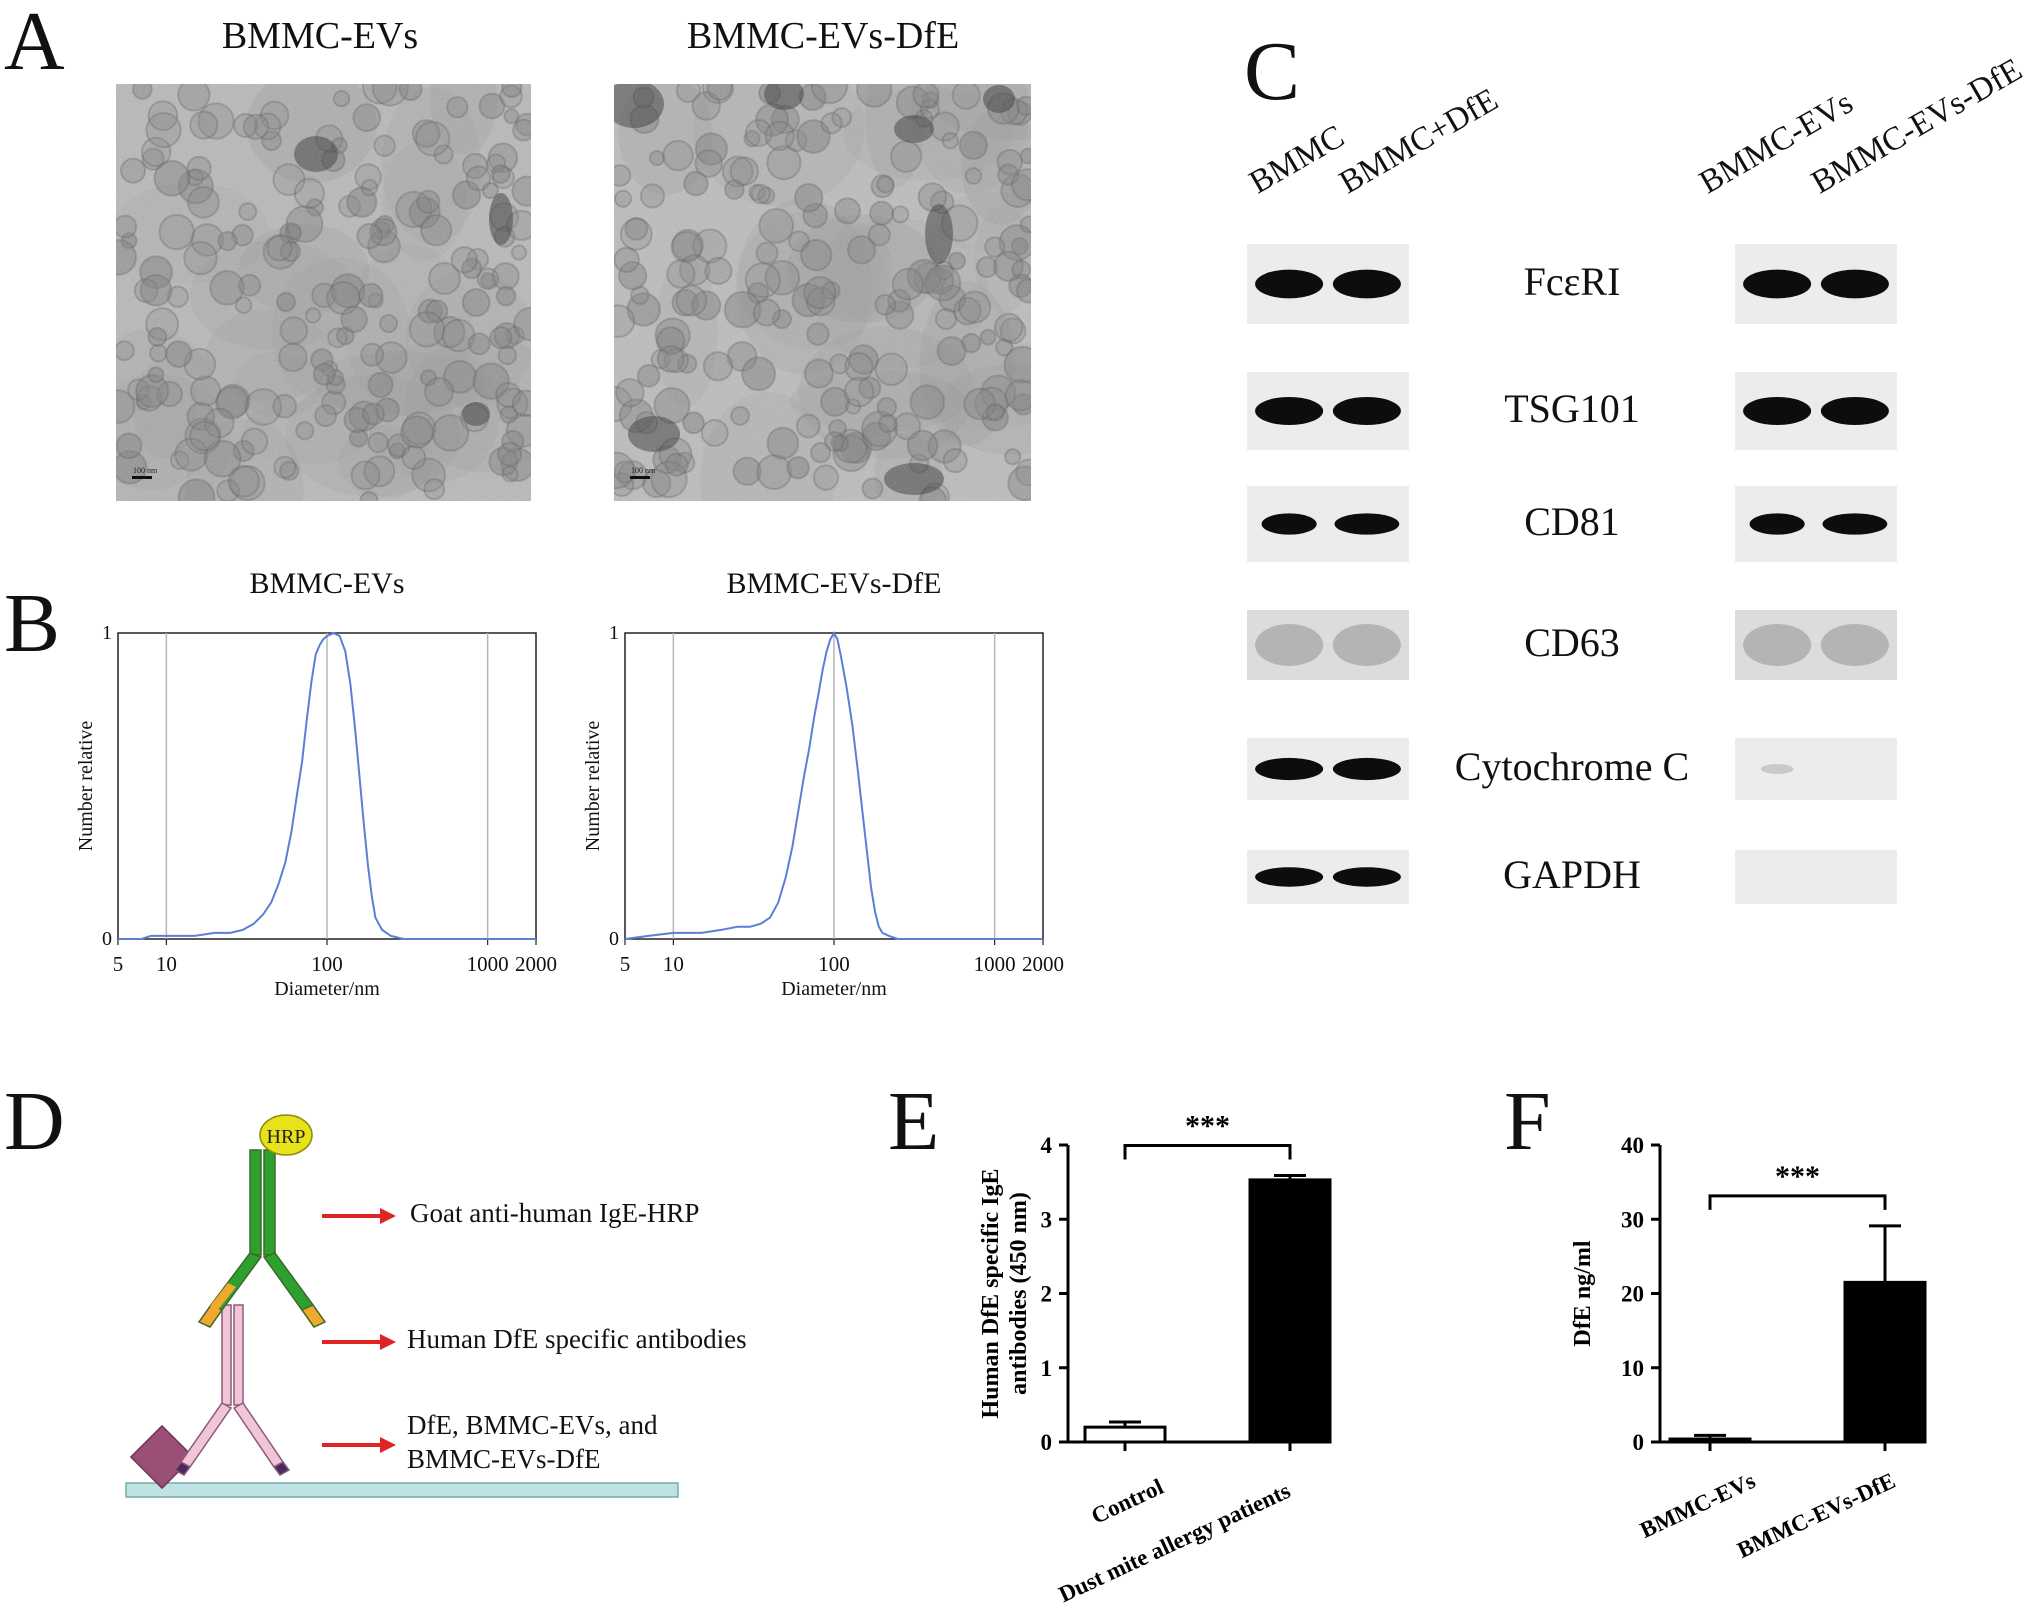  What do you see at coordinates (1583, 1293) in the screenshot?
I see `y-axis-label-line-1: DfE ng/ml` at bounding box center [1583, 1293].